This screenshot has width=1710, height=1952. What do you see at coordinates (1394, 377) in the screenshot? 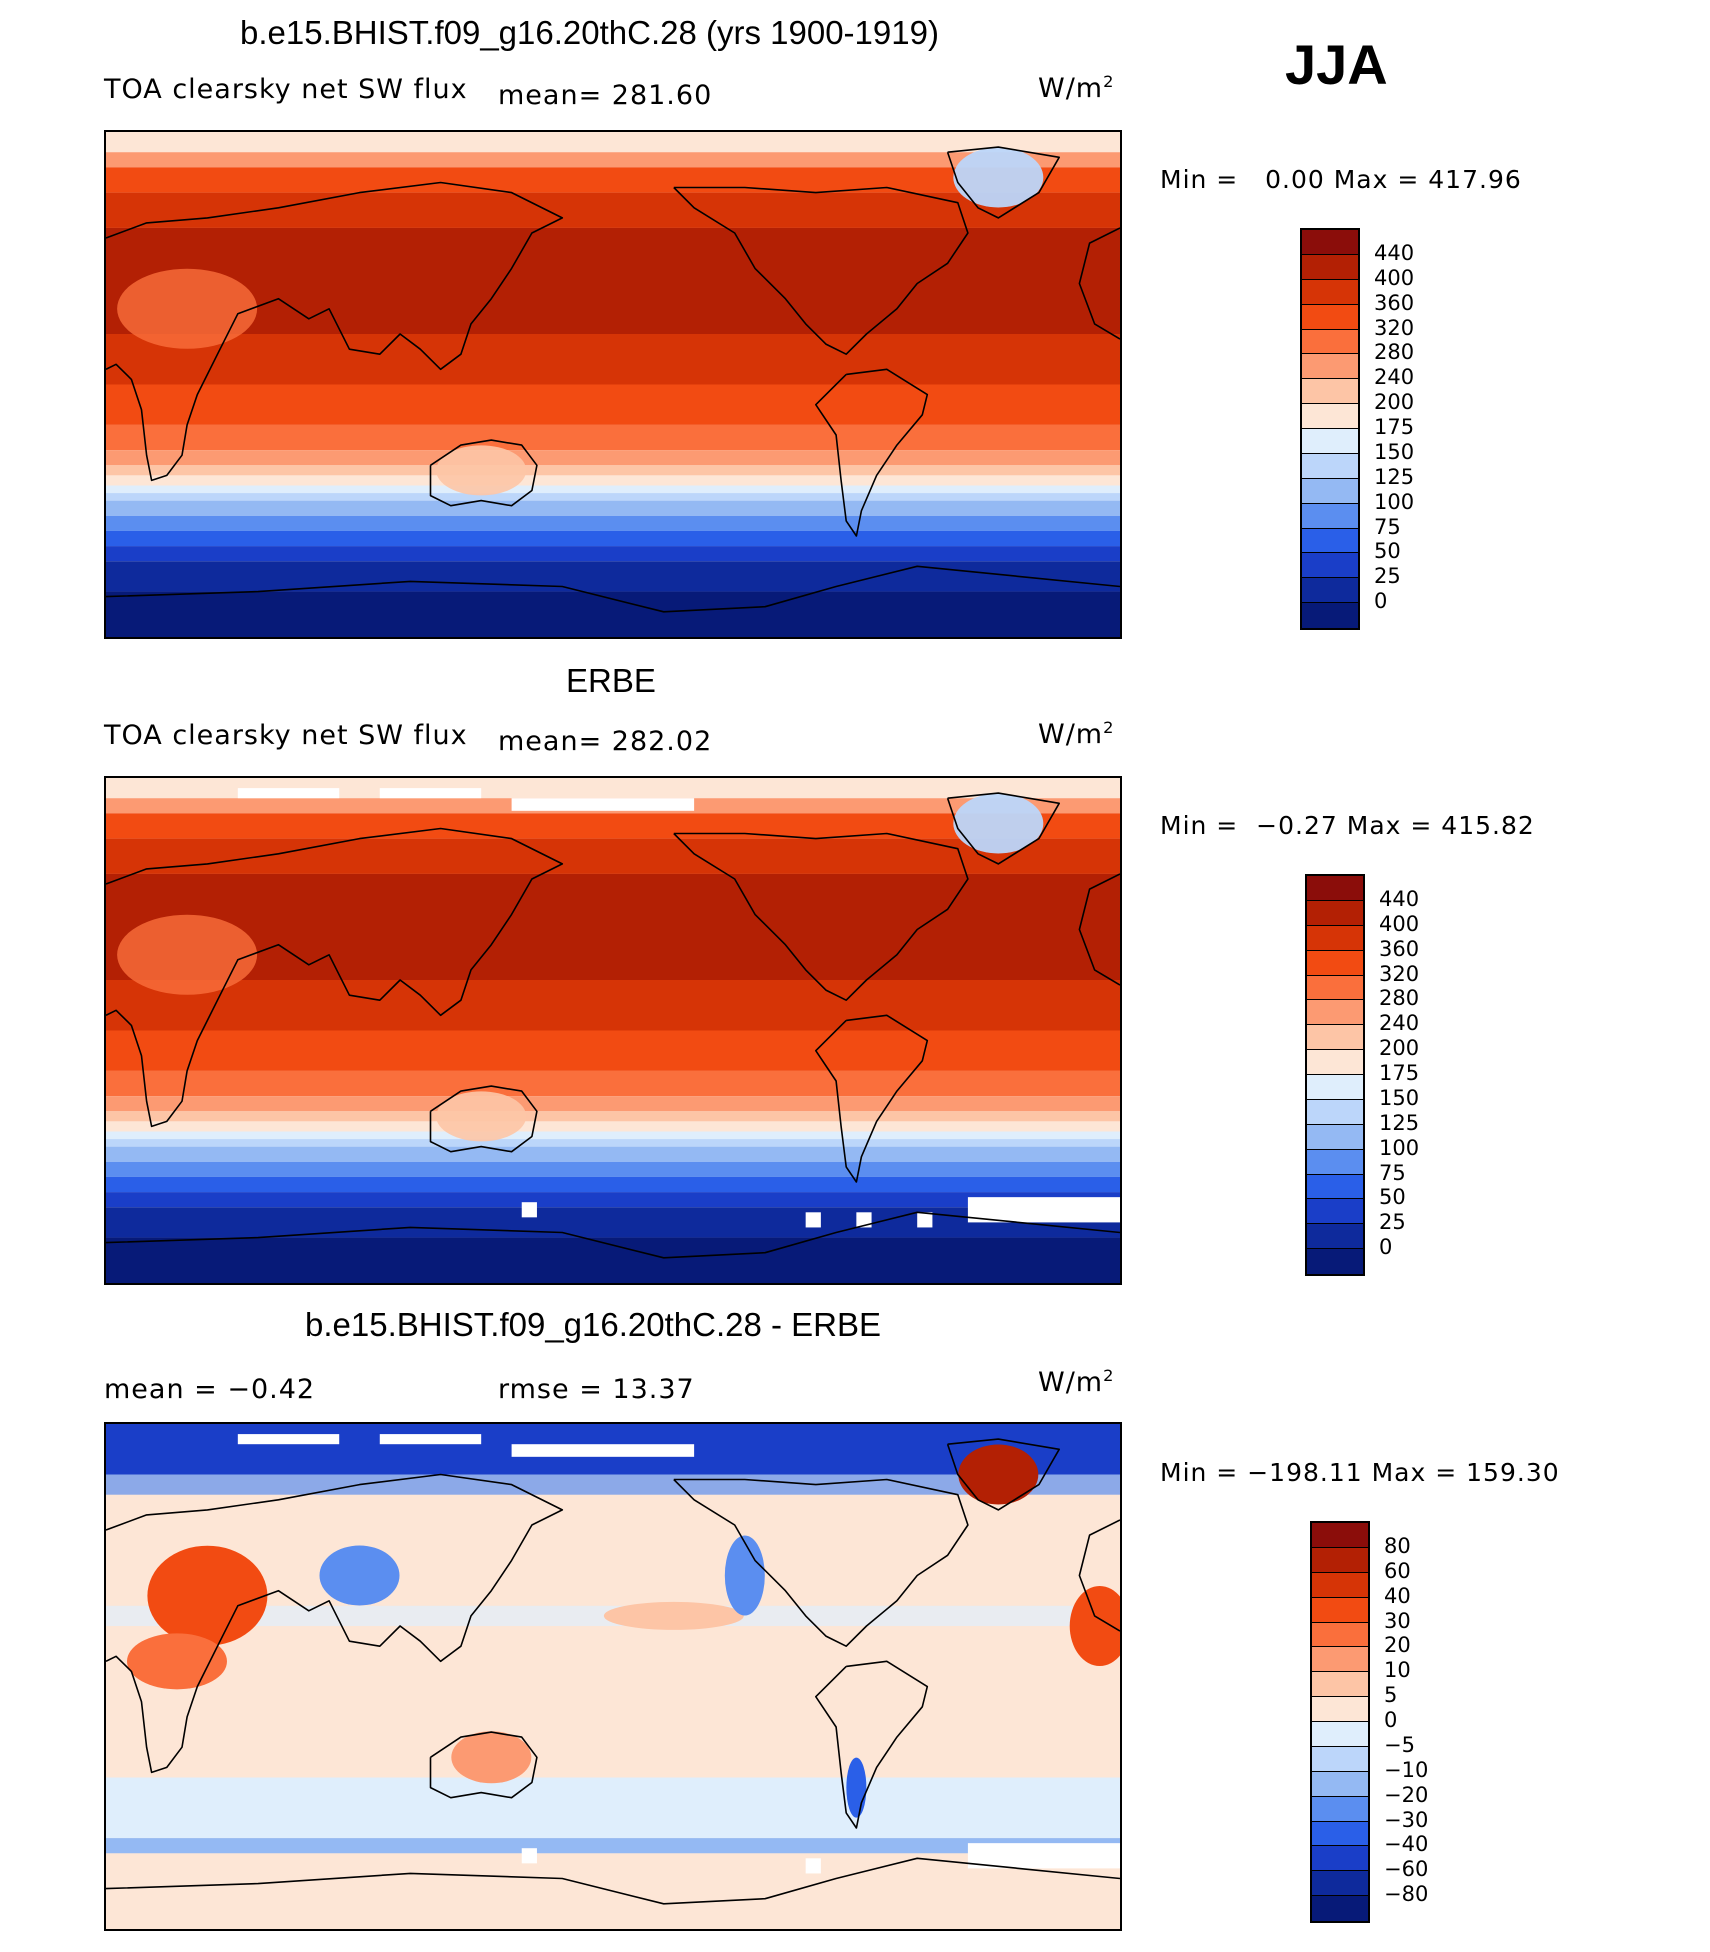
I see `colorbar-tick-label: 240` at bounding box center [1394, 377].